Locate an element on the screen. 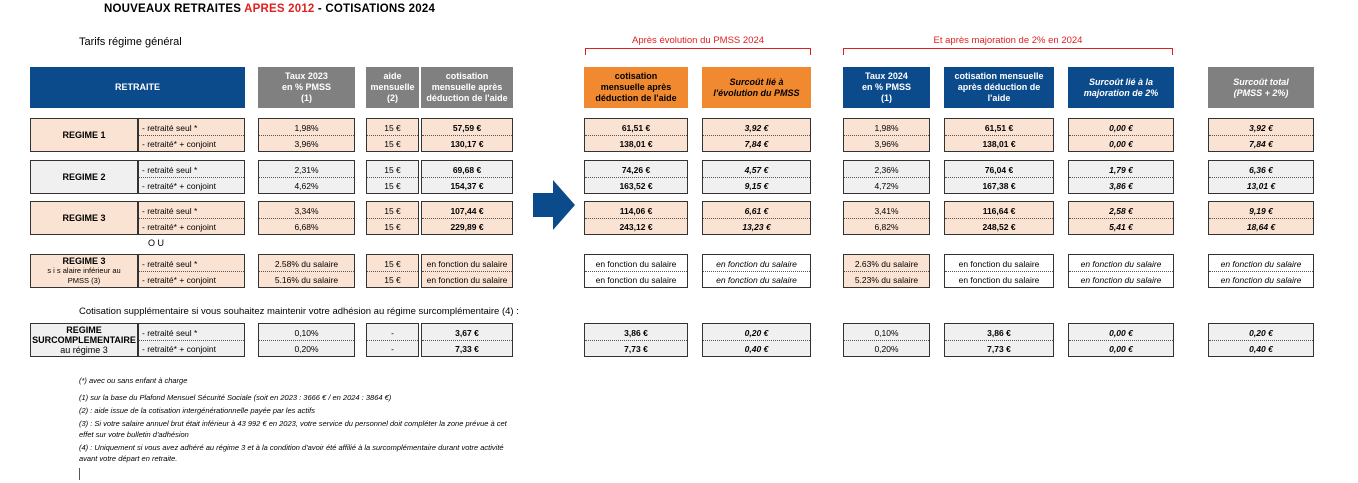 This screenshot has height=483, width=1358. regime-name: REGIME 1 is located at coordinates (84, 135).